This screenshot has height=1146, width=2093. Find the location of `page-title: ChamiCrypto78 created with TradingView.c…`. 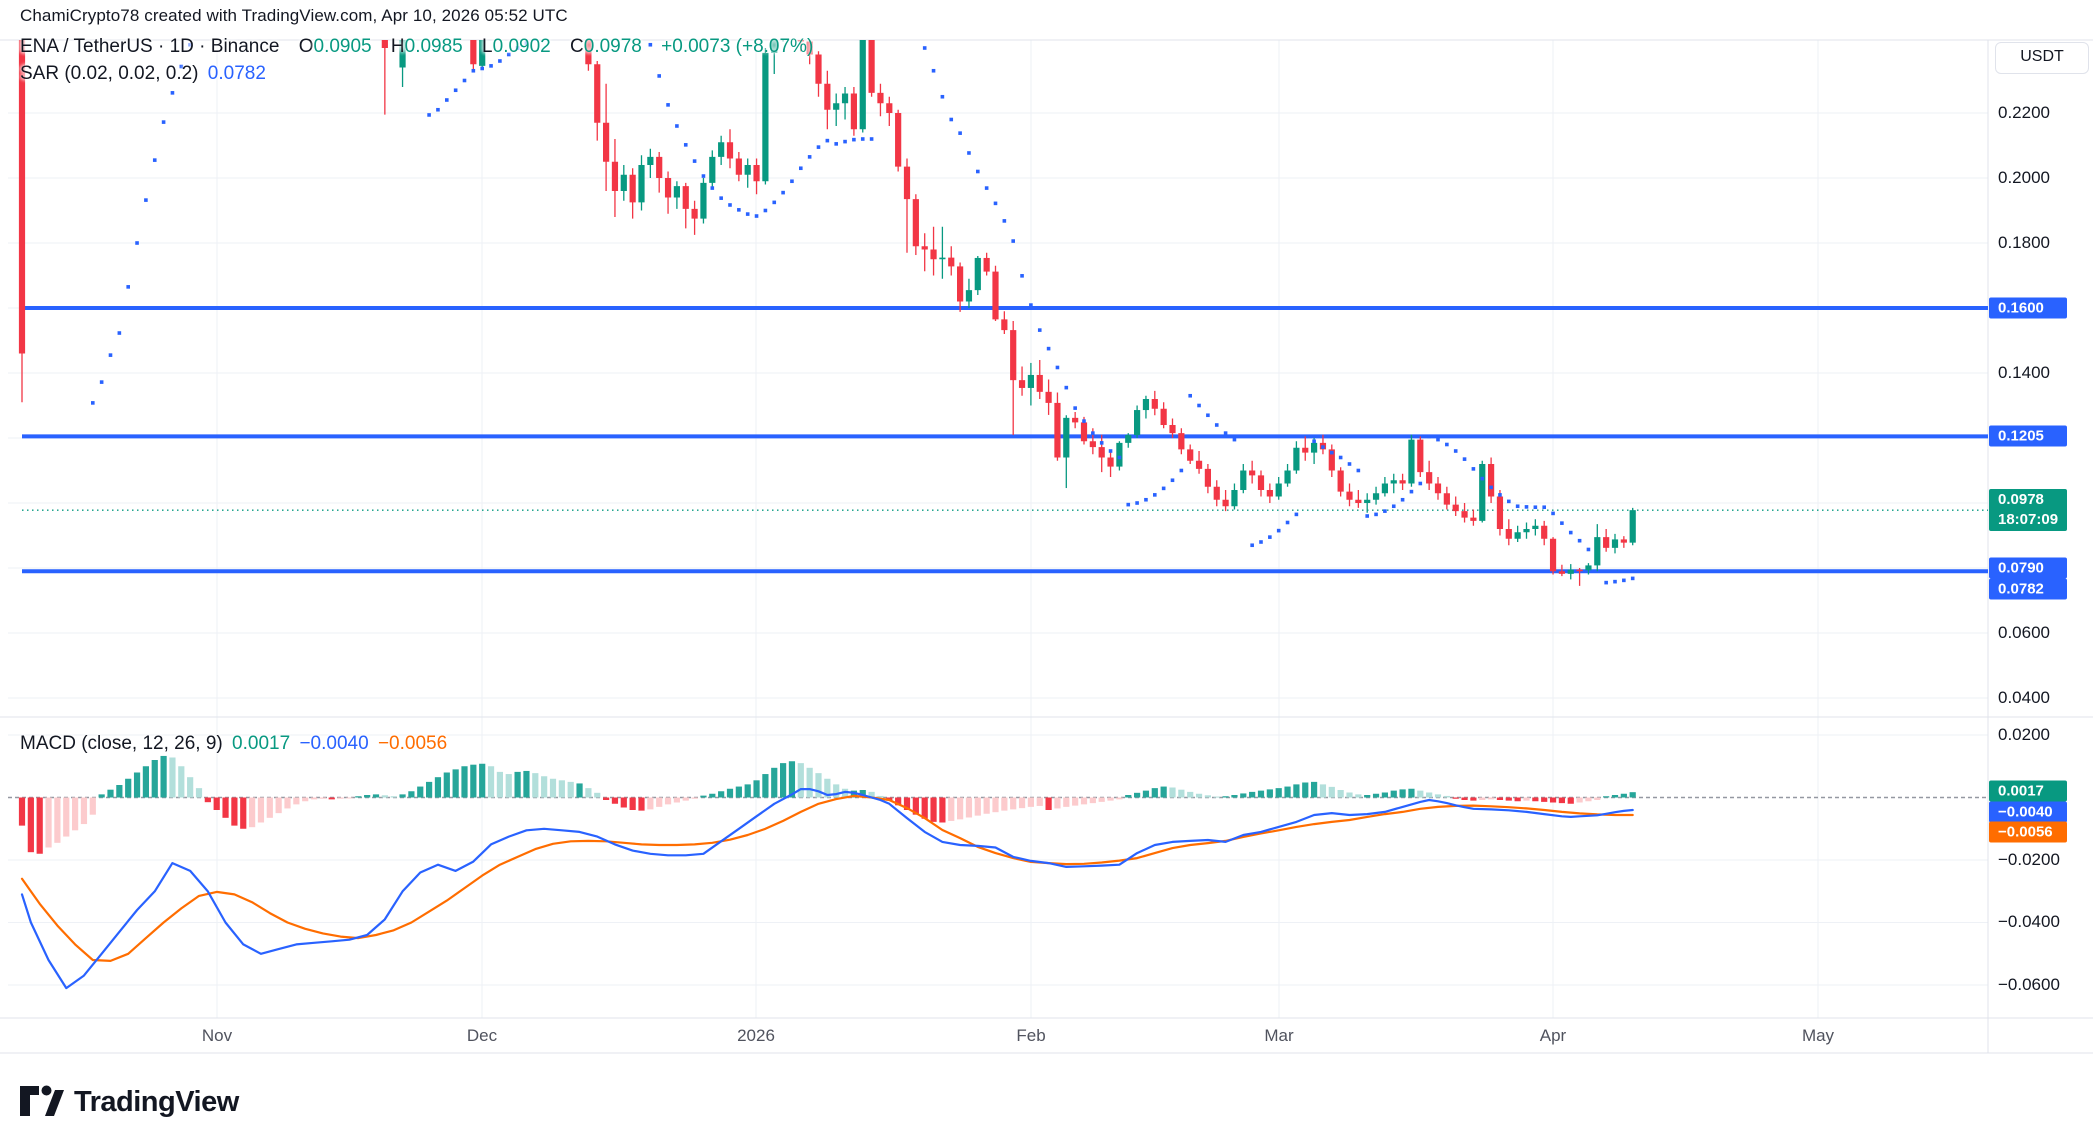

page-title: ChamiCrypto78 created with TradingView.c… is located at coordinates (294, 15).